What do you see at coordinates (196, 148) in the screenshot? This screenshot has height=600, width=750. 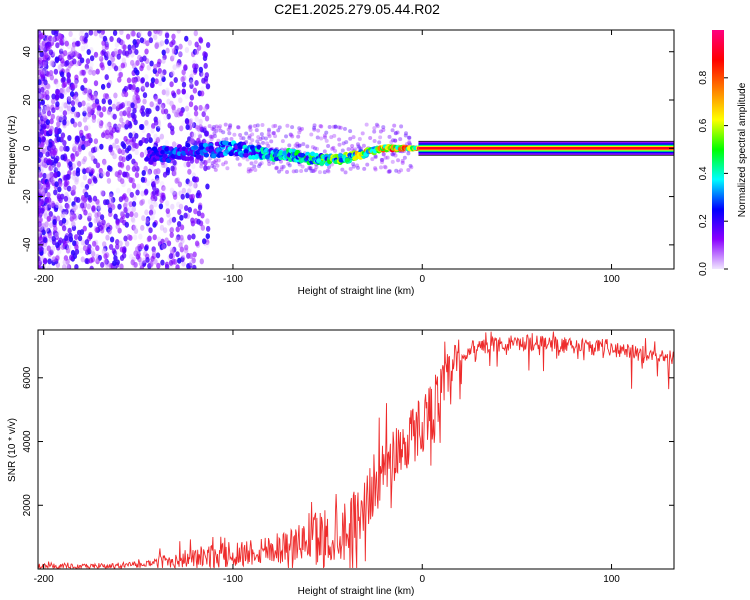 I see `signal-blob` at bounding box center [196, 148].